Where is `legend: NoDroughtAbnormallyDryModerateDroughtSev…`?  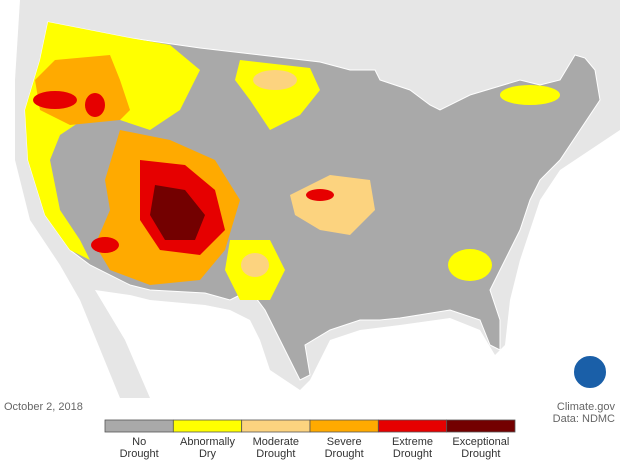
legend: NoDroughtAbnormallyDryModerateDroughtSev… is located at coordinates (310, 439).